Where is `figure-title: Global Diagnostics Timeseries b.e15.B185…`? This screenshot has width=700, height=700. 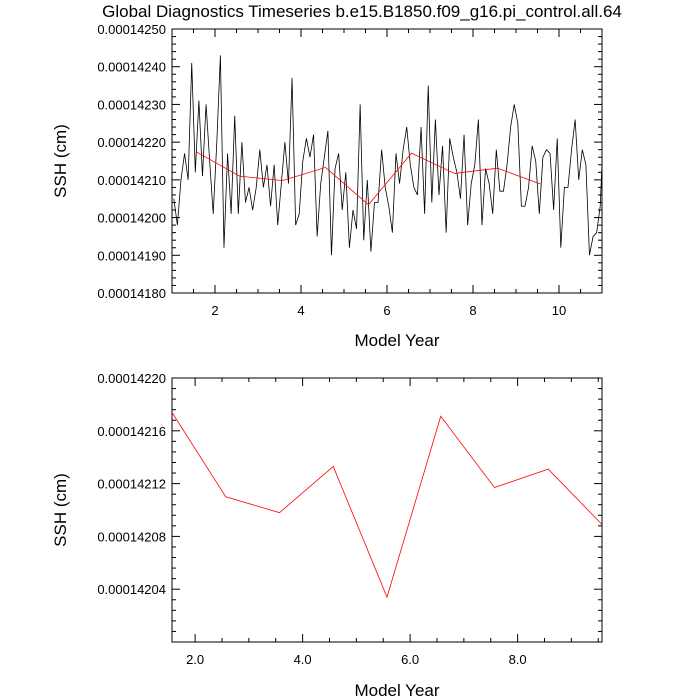 figure-title: Global Diagnostics Timeseries b.e15.B185… is located at coordinates (362, 11).